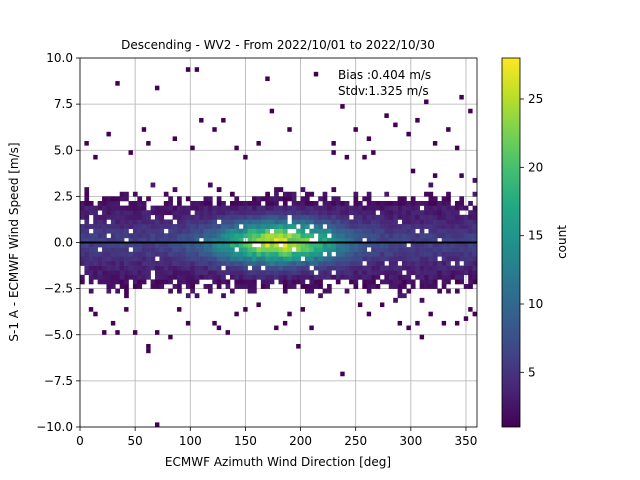  I want to click on y-tick-label: 7.5, so click(63, 104).